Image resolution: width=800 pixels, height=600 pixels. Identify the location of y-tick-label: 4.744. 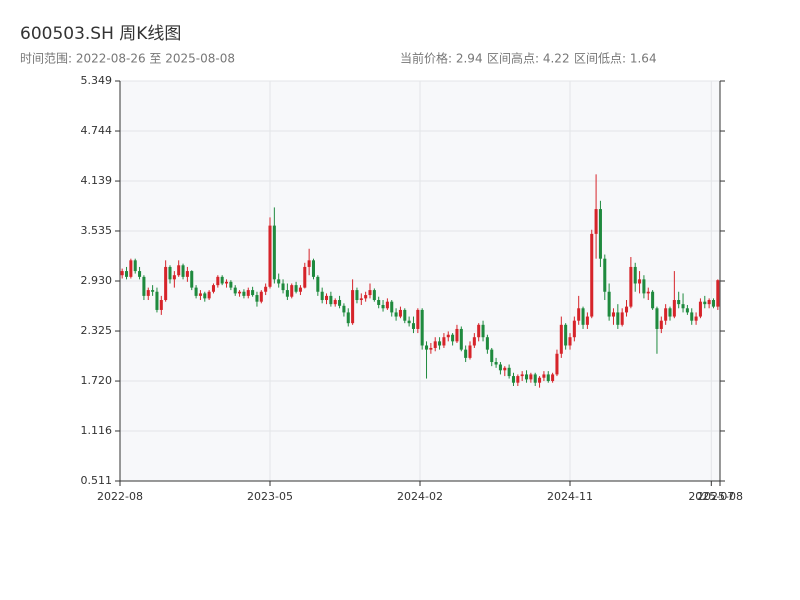
(97, 130).